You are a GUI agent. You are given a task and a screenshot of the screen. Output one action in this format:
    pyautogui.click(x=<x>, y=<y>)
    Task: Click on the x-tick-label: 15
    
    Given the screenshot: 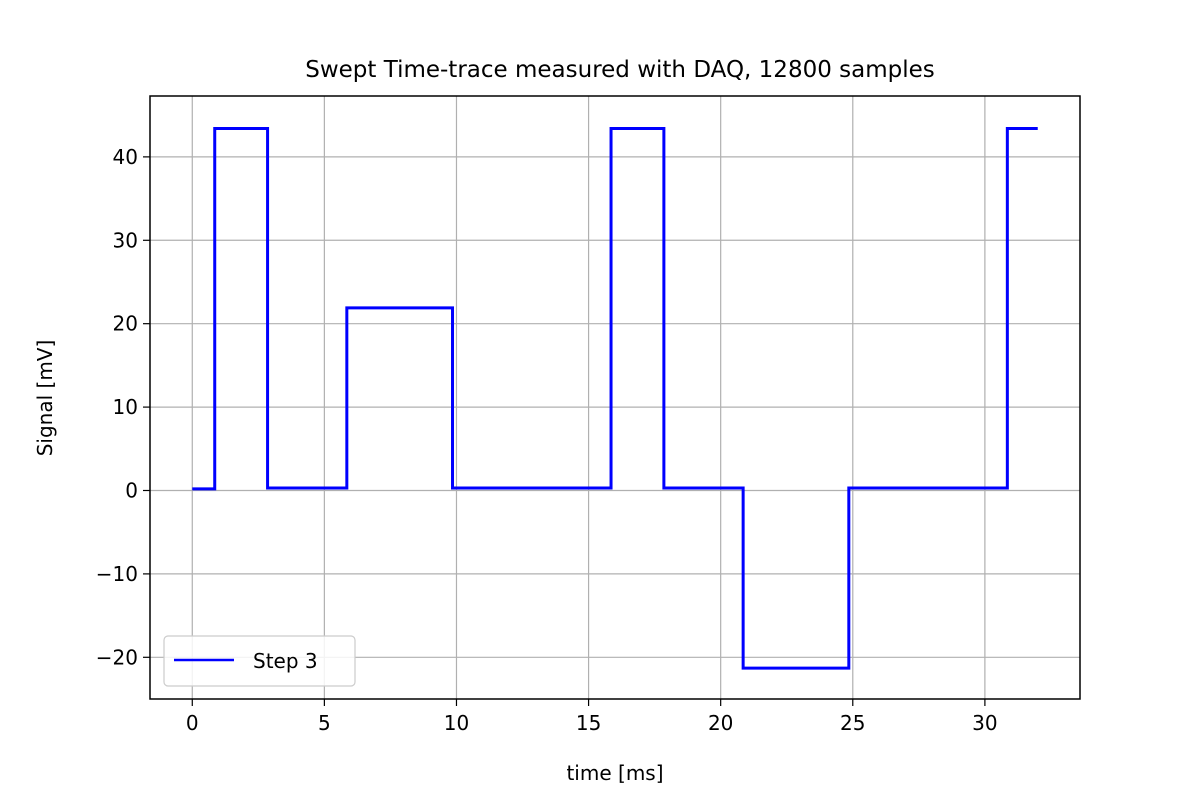 What is the action you would take?
    pyautogui.click(x=588, y=723)
    